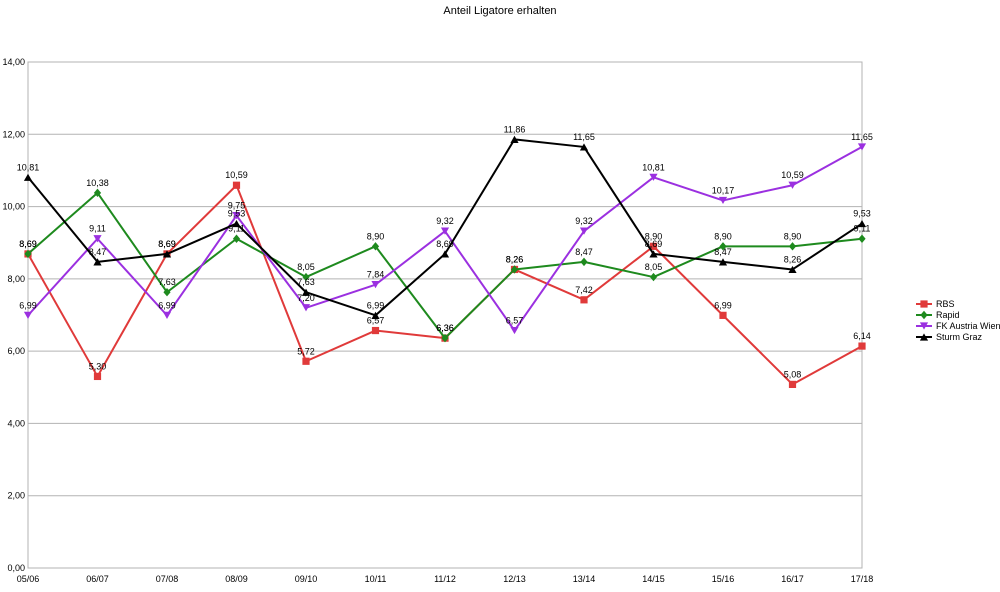  What do you see at coordinates (948, 315) in the screenshot?
I see `legend-label: Rapid` at bounding box center [948, 315].